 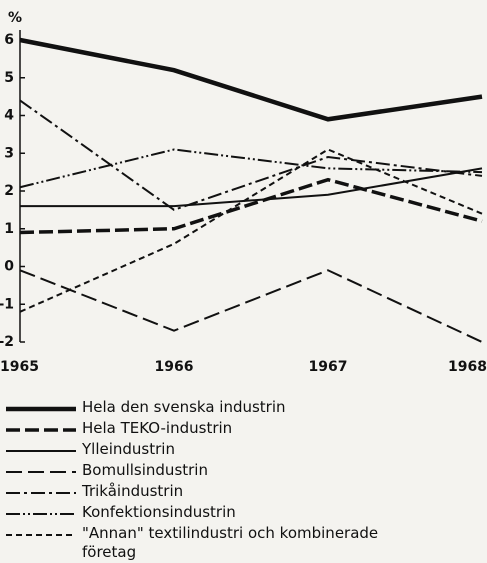 What do you see at coordinates (7, 342) in the screenshot?
I see `y-tick-label: -2` at bounding box center [7, 342].